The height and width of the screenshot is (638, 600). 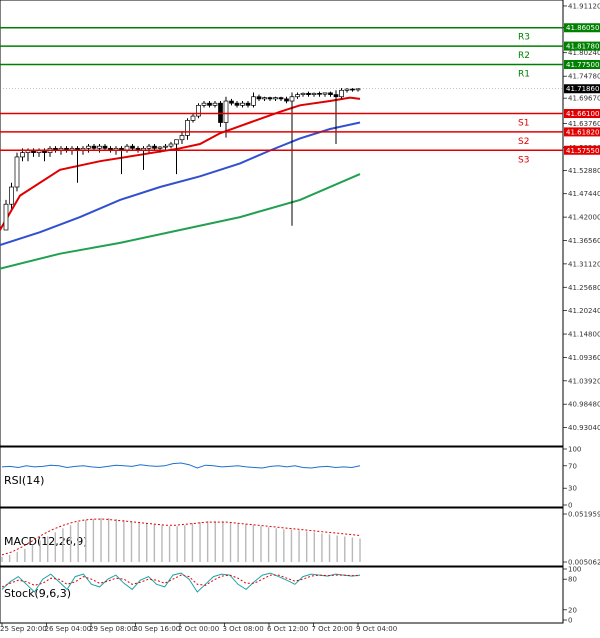 What do you see at coordinates (584, 335) in the screenshot?
I see `price-tick-label: 41.14800` at bounding box center [584, 335].